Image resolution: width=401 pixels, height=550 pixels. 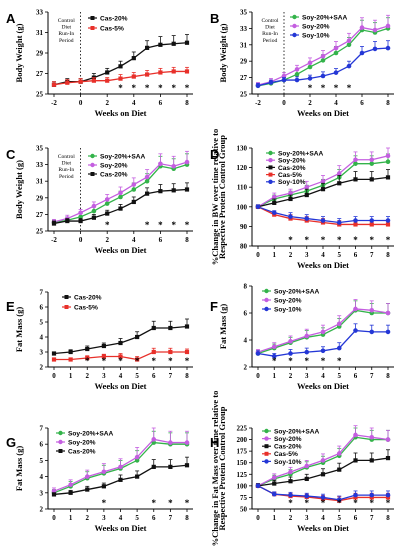 I want to click on legend-label: Soy-20%+SAA, so click(x=296, y=431).